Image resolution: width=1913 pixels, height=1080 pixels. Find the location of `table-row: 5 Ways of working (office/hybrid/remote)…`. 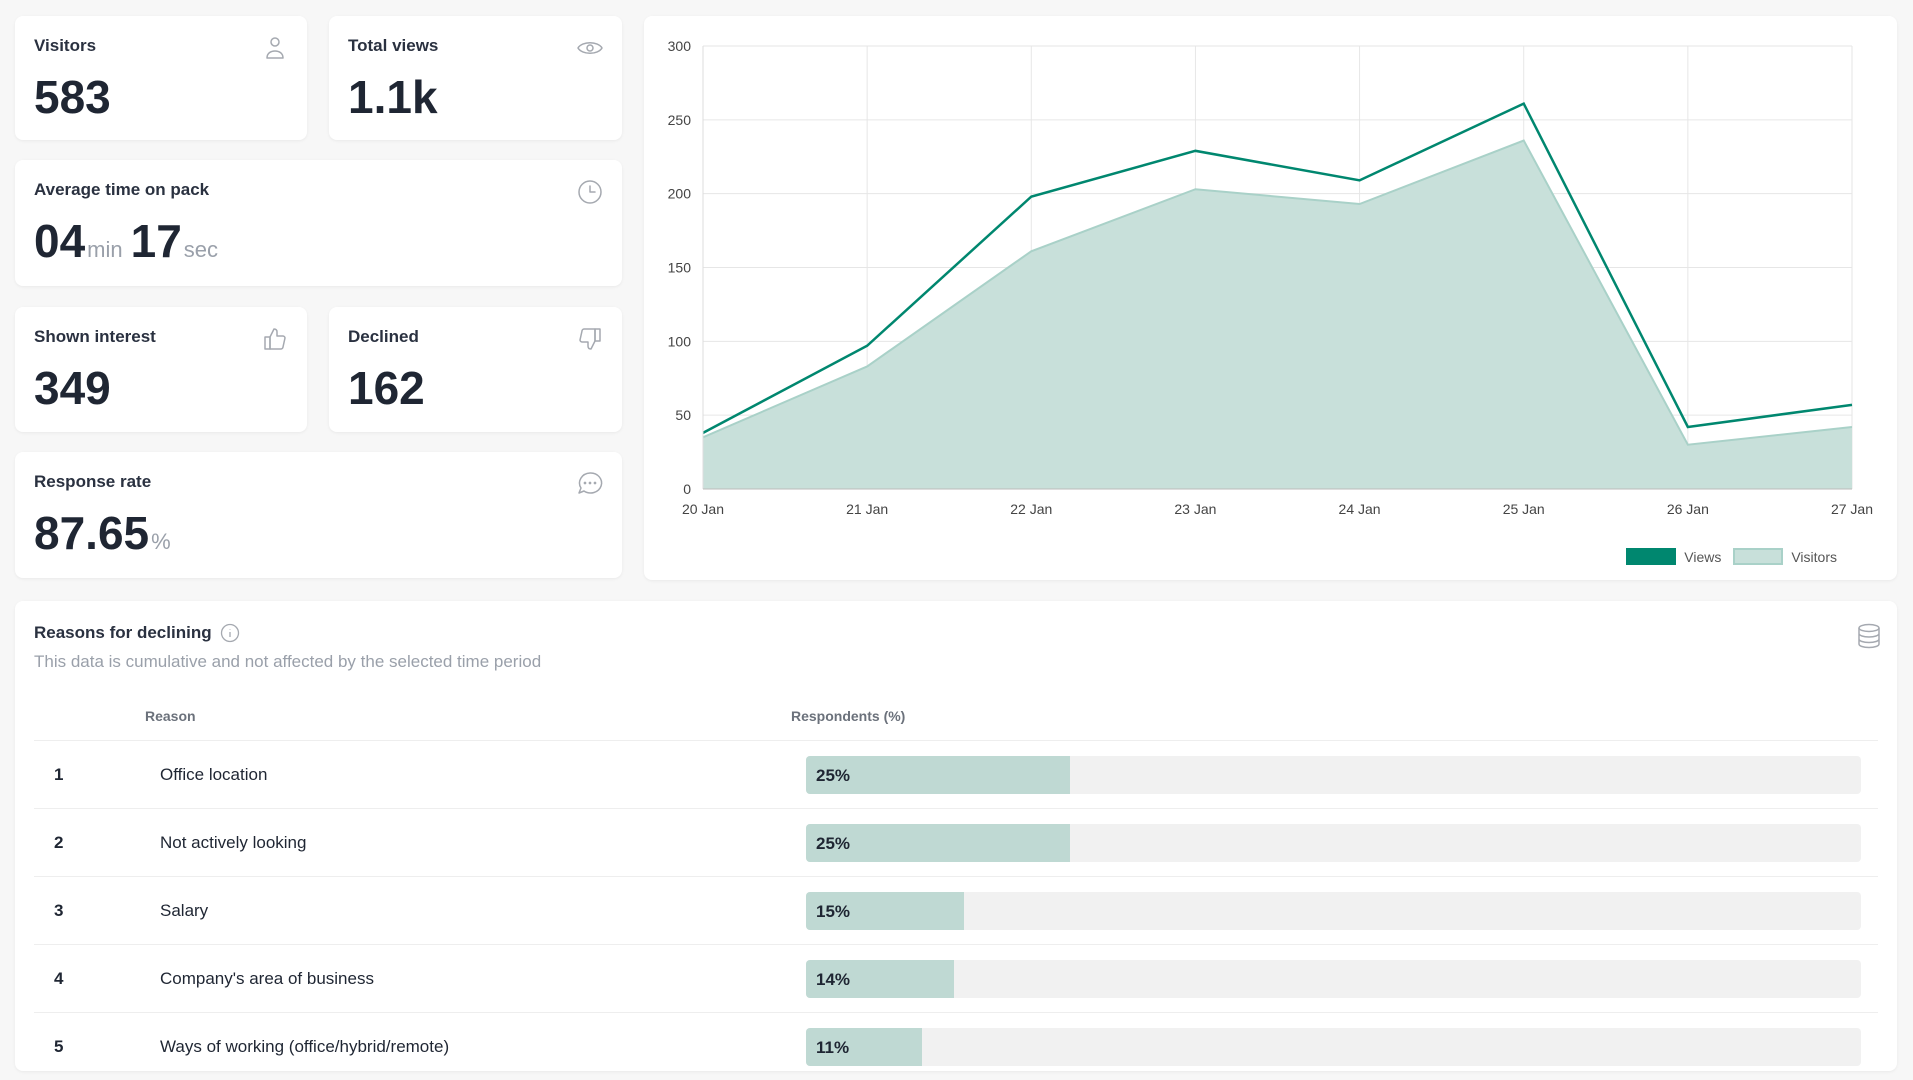

table-row: 5 Ways of working (office/hybrid/remote)… is located at coordinates (956, 1046).